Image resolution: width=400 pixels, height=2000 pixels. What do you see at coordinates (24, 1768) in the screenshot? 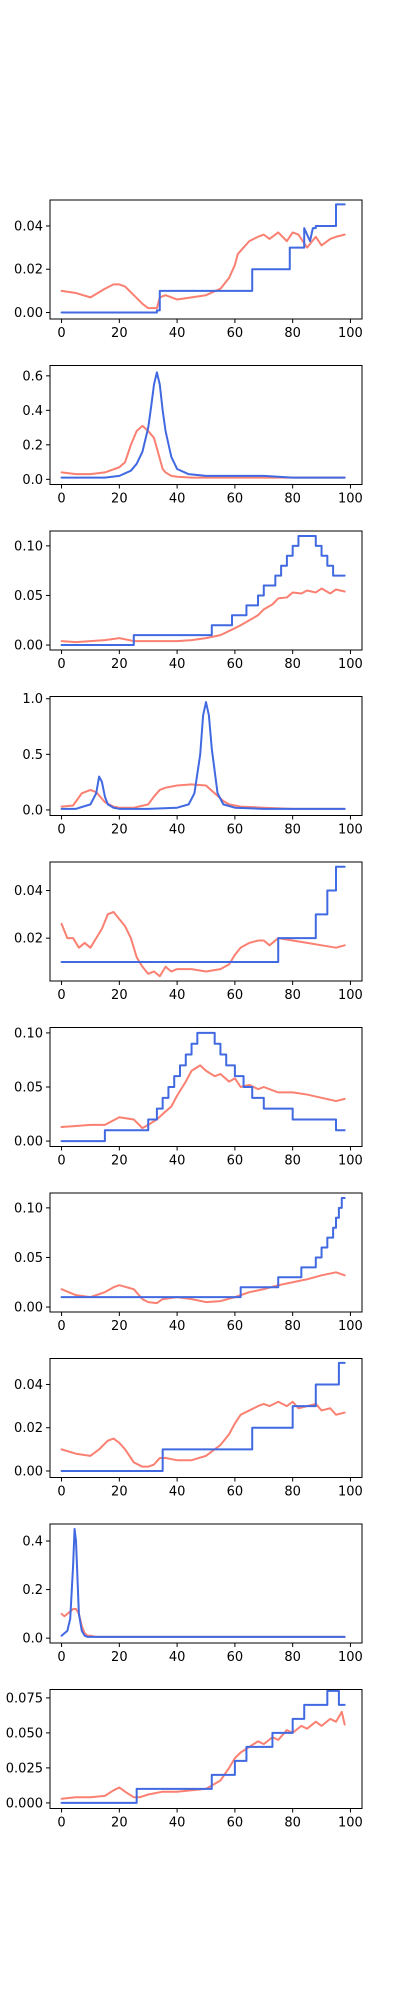
I see `y-tick-label: 0.025` at bounding box center [24, 1768].